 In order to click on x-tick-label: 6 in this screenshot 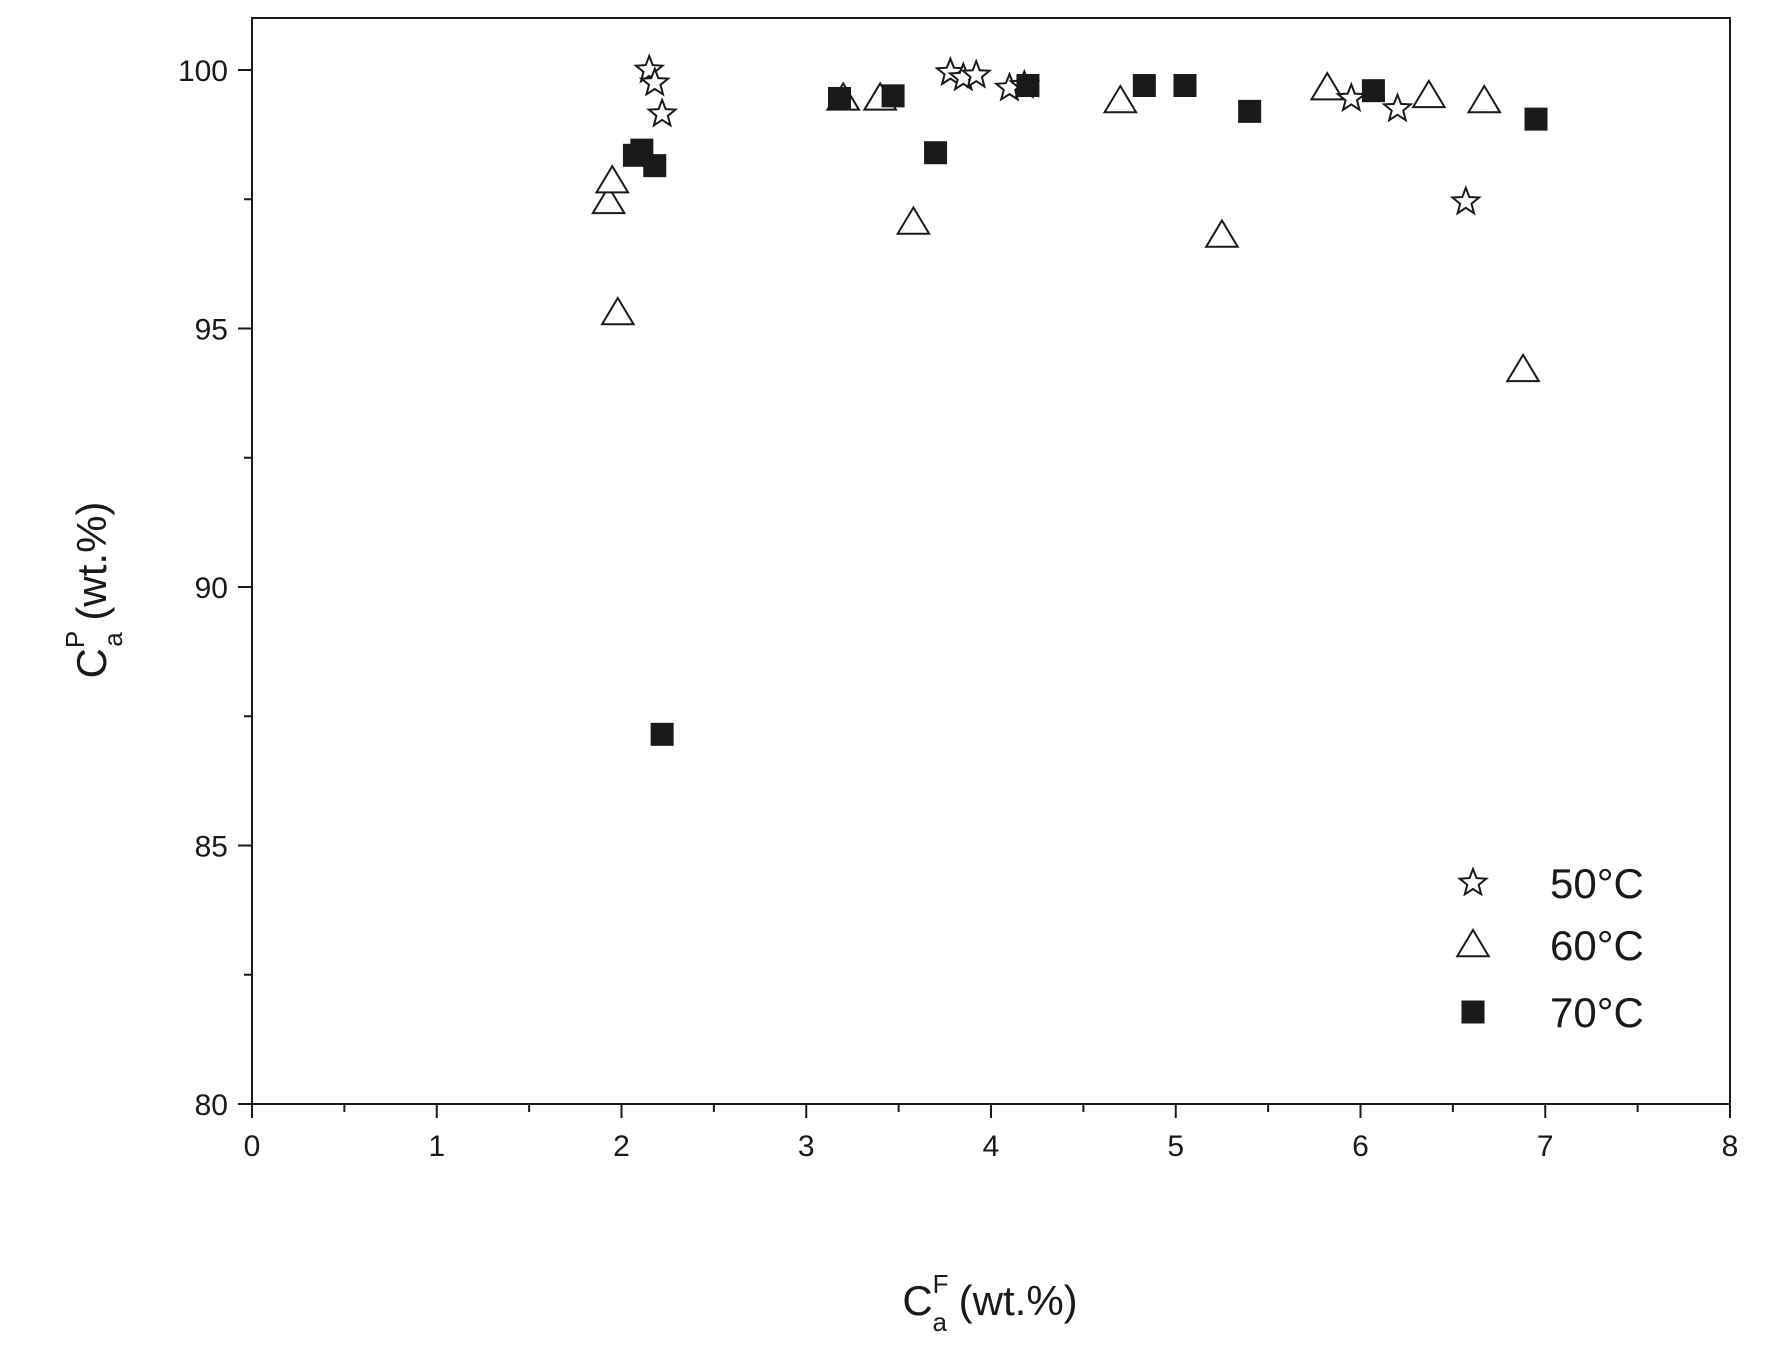, I will do `click(1360, 1146)`.